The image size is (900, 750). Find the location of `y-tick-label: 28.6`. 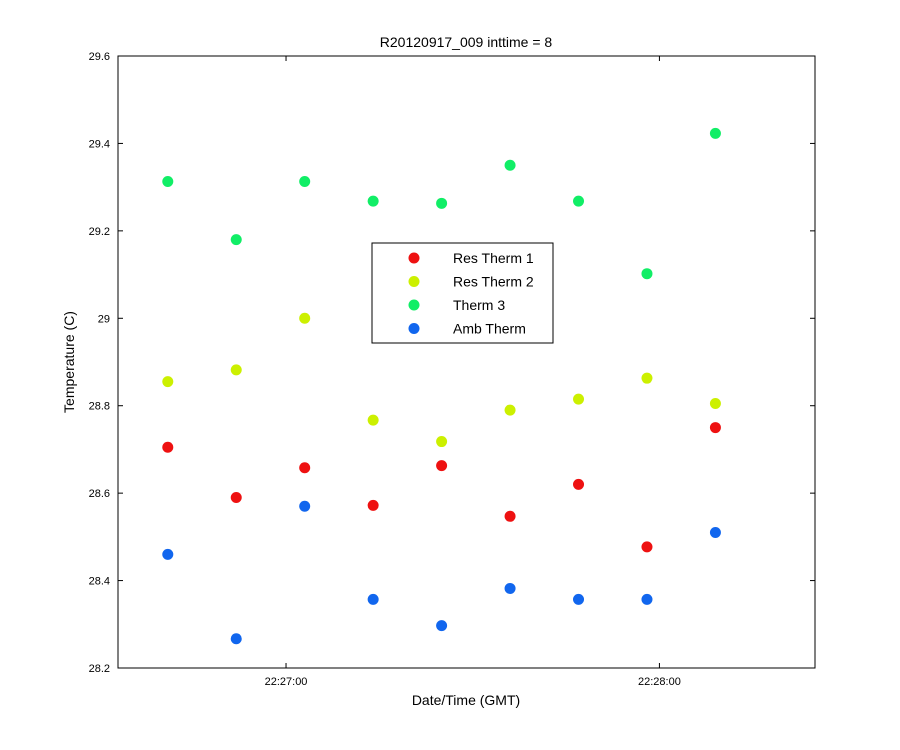

y-tick-label: 28.6 is located at coordinates (99, 494).